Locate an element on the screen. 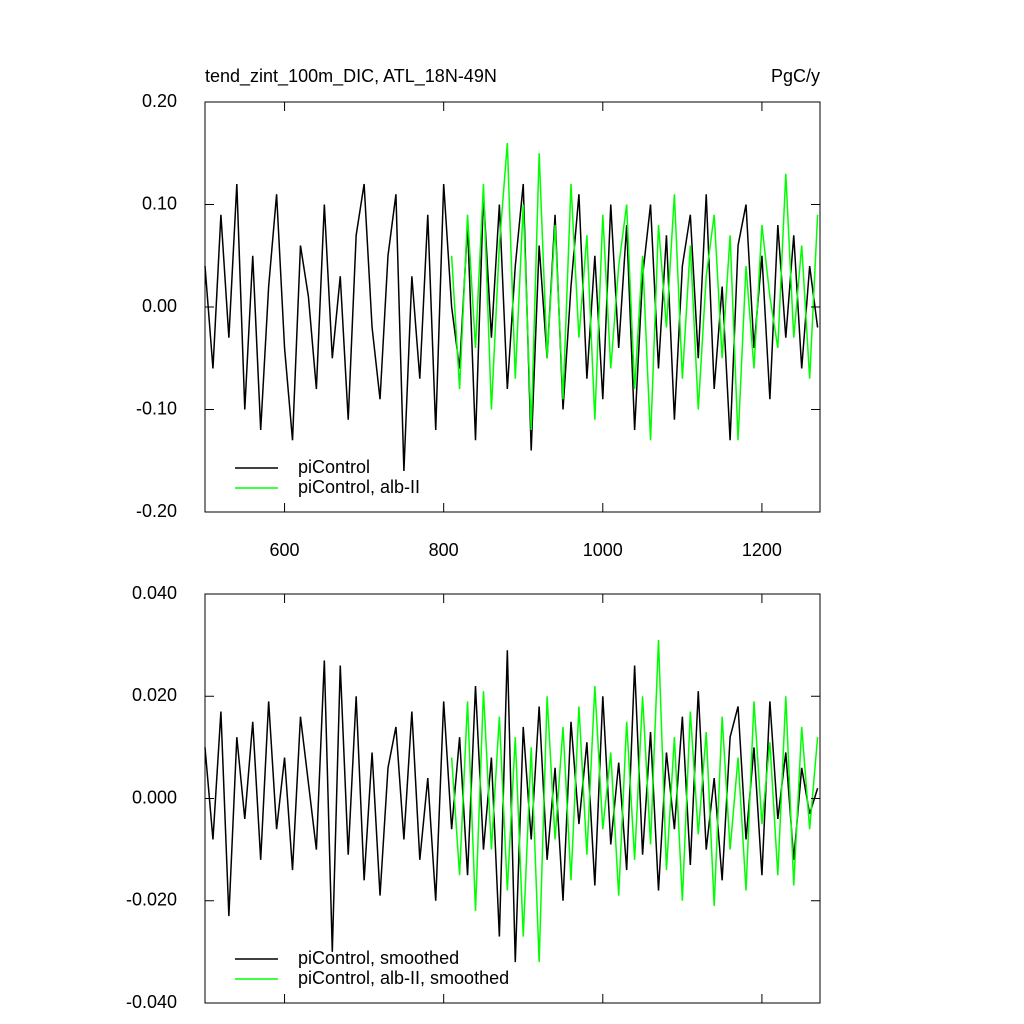 This screenshot has width=1024, height=1024. y-tick-label: -0.20 is located at coordinates (156, 511).